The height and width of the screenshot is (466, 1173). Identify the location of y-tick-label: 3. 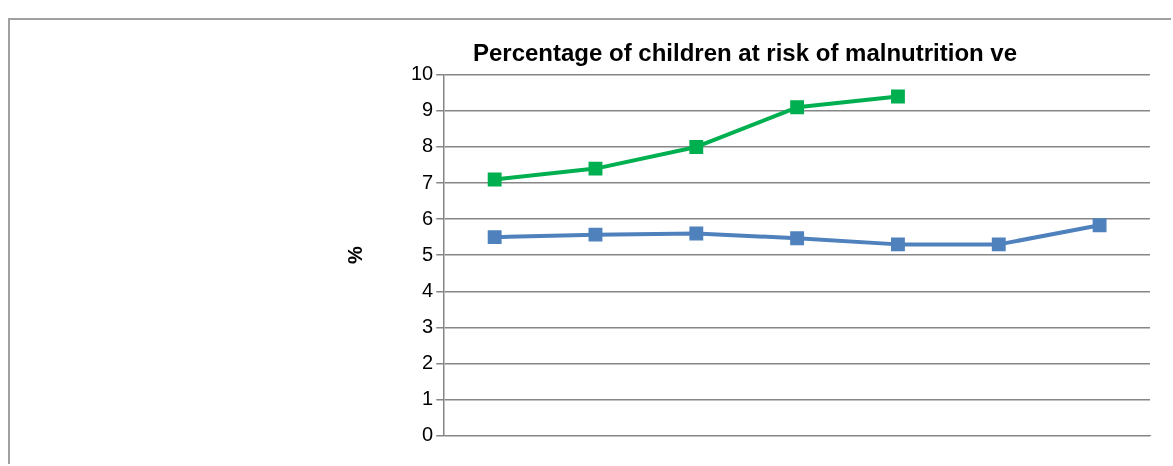
(428, 325).